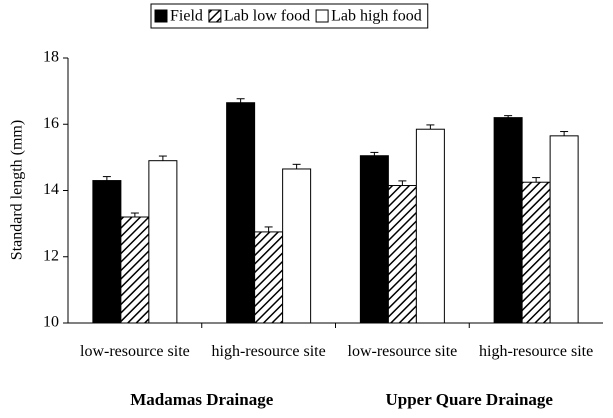 This screenshot has height=418, width=613. Describe the element at coordinates (51, 123) in the screenshot. I see `y-tick-label: 16` at that location.